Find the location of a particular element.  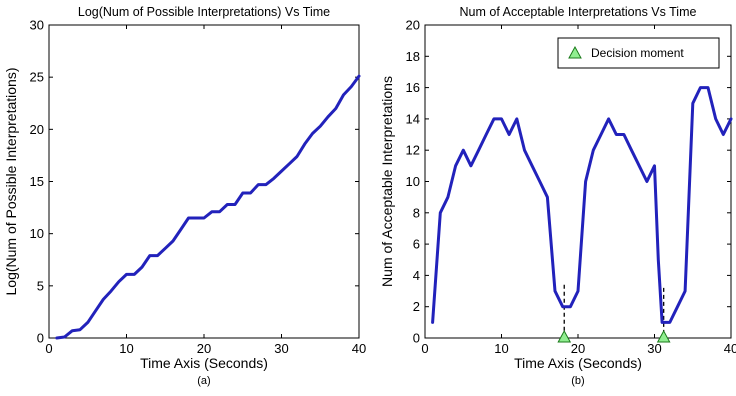

legend-b: Decision moment is located at coordinates (638, 53).